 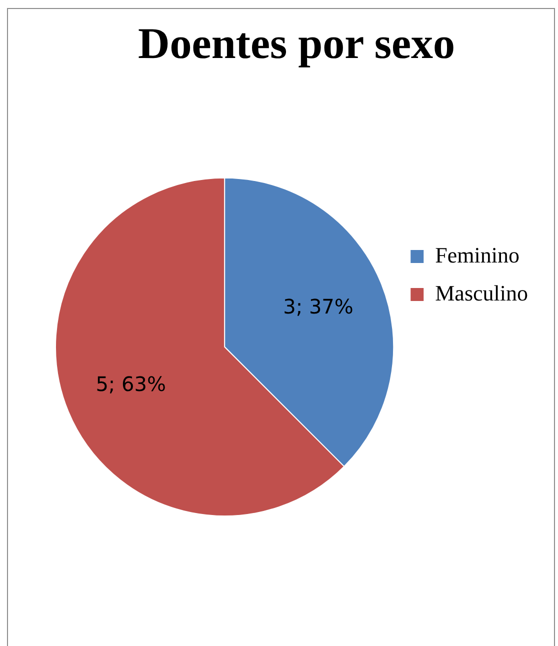 What do you see at coordinates (481, 293) in the screenshot?
I see `legend-label: Masculino` at bounding box center [481, 293].